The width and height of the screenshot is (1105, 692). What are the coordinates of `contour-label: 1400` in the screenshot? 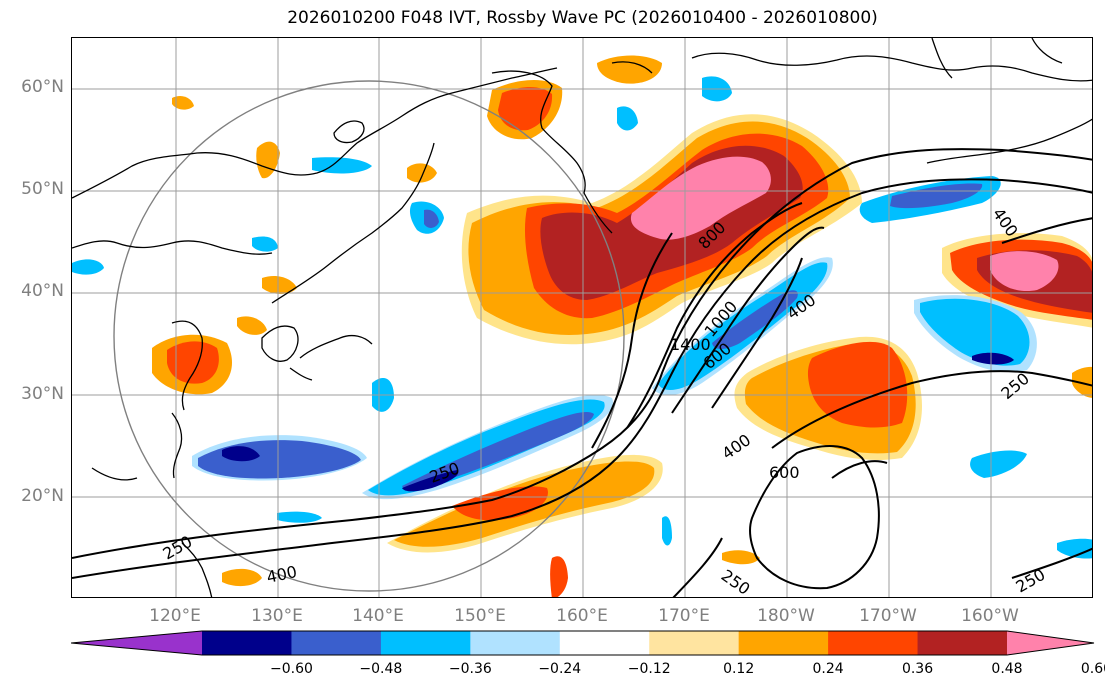 It's located at (690, 344).